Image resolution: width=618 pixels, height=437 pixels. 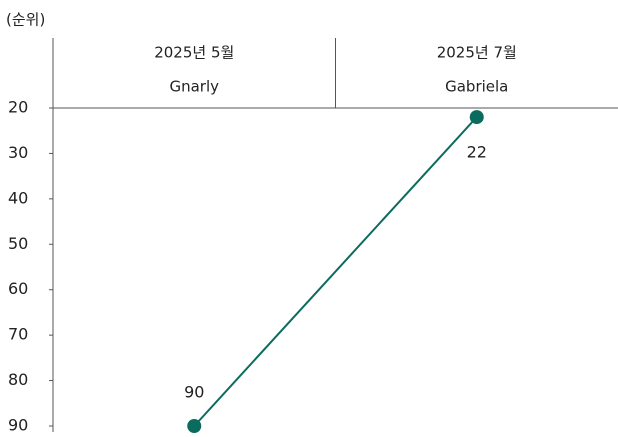 I want to click on y-tick-label: 60, so click(x=18, y=288).